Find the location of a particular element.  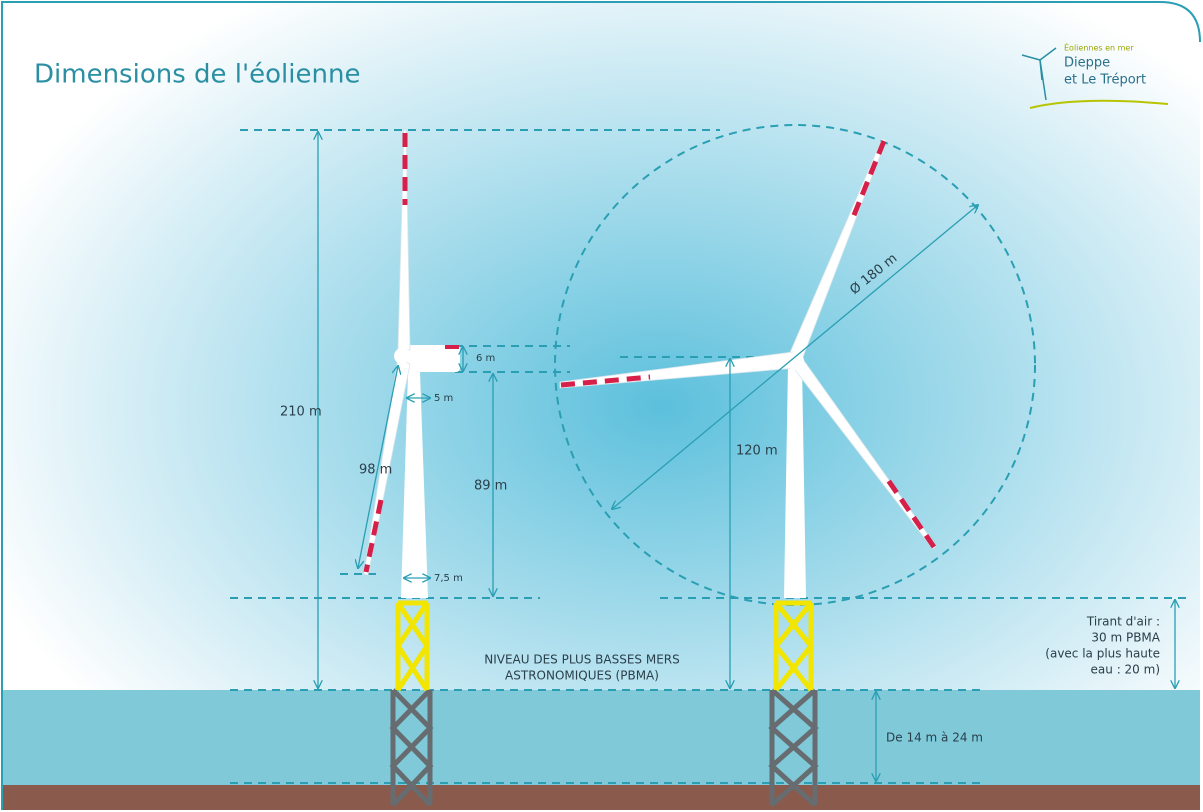

label: 98 m is located at coordinates (375, 470).